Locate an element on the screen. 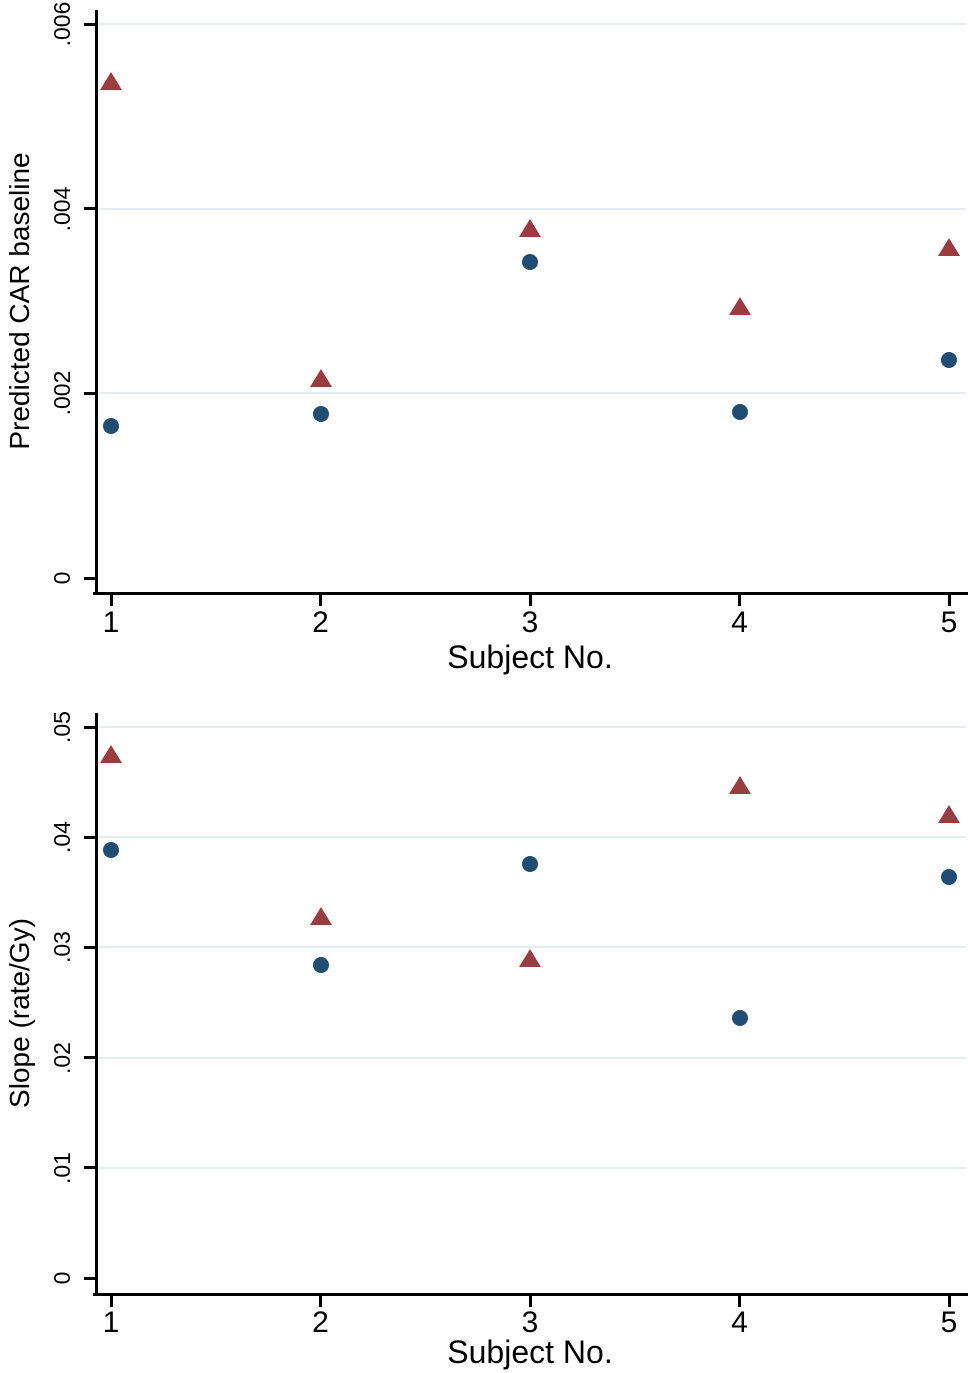  y-tick-label: .004 is located at coordinates (61, 209).